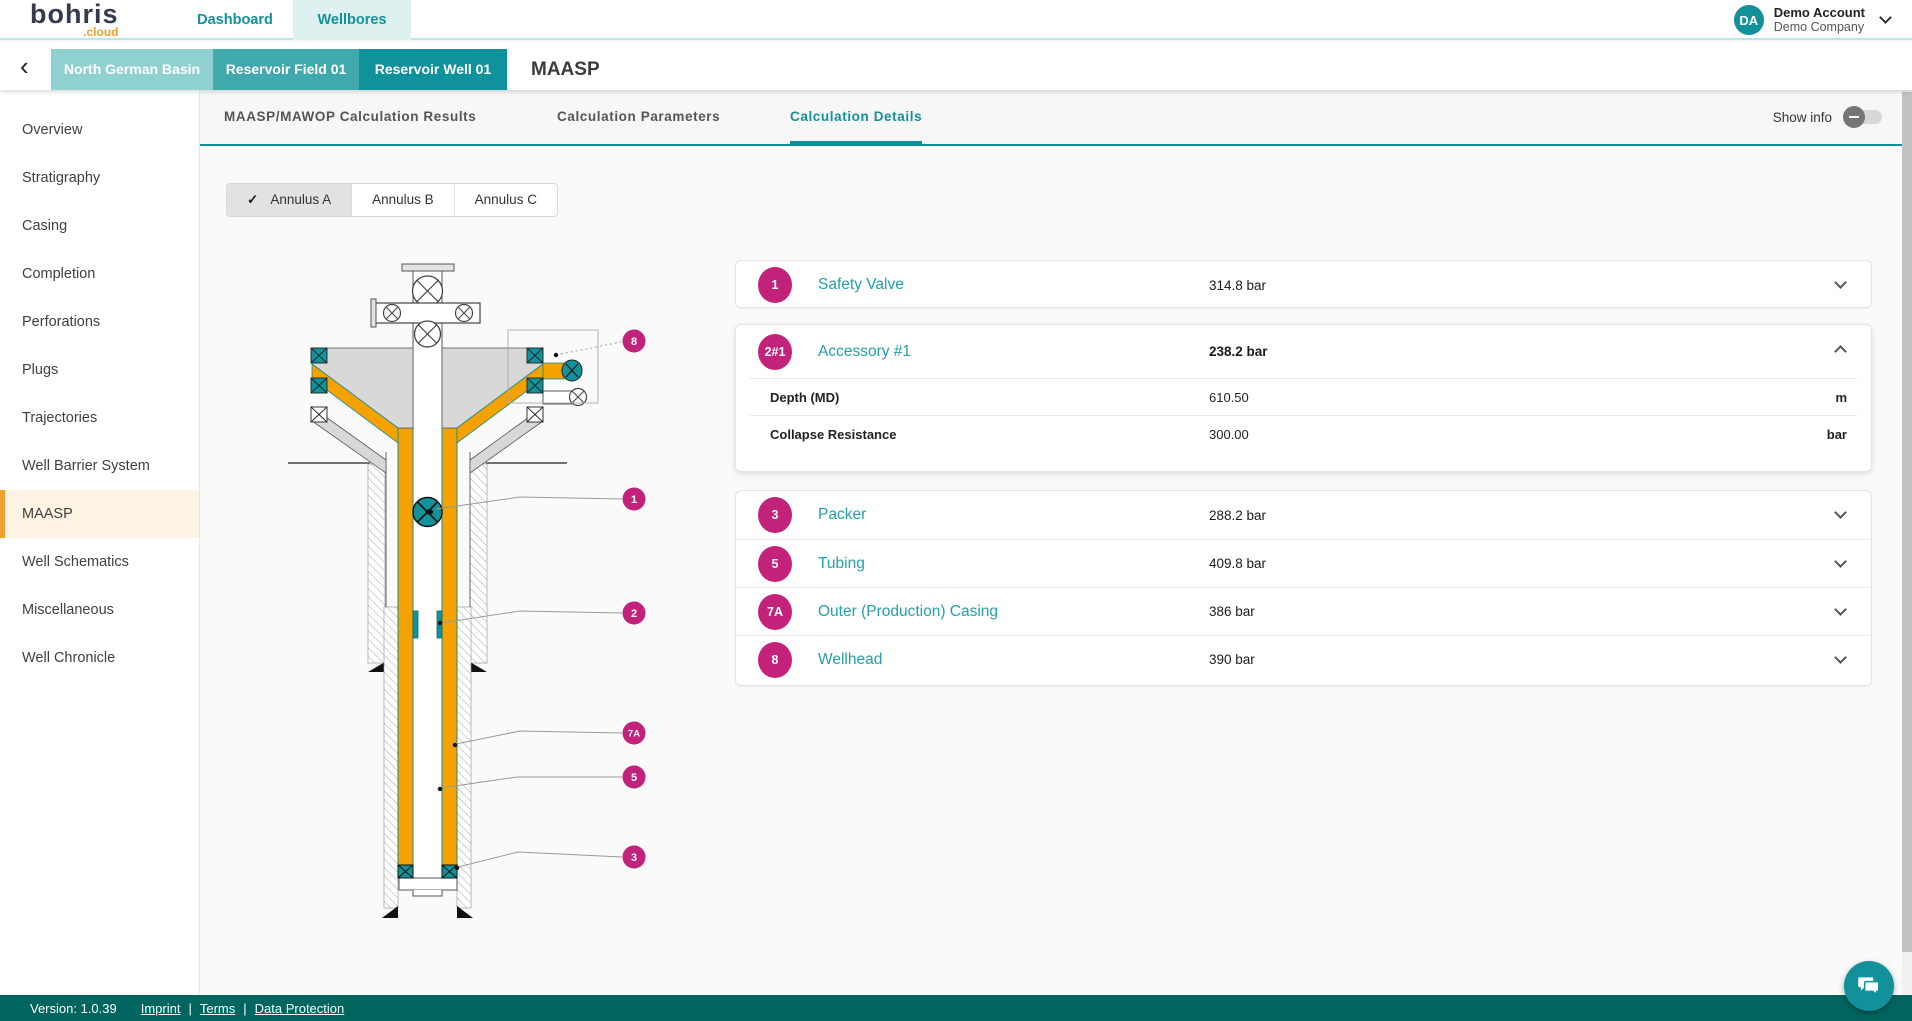 The height and width of the screenshot is (1021, 1912). I want to click on imprint-link: Imprint, so click(160, 1008).